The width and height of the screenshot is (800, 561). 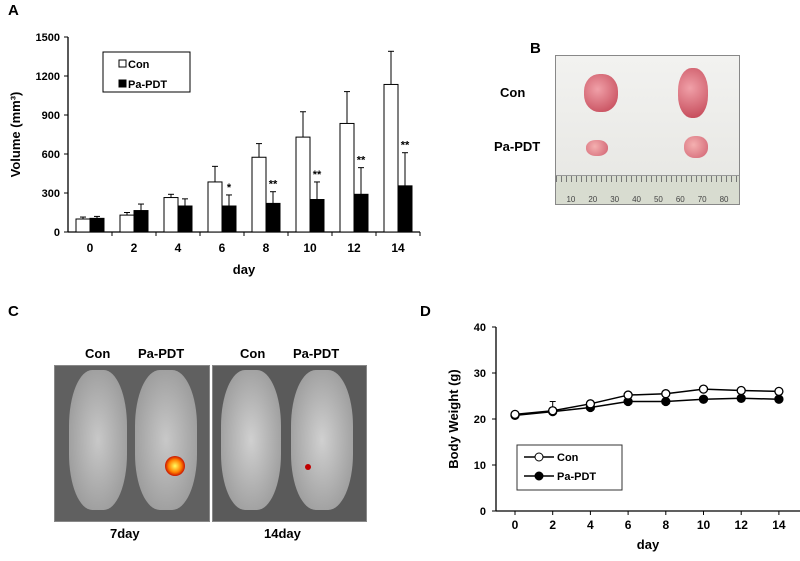 I want to click on ruler-tick: 70, so click(x=702, y=199).